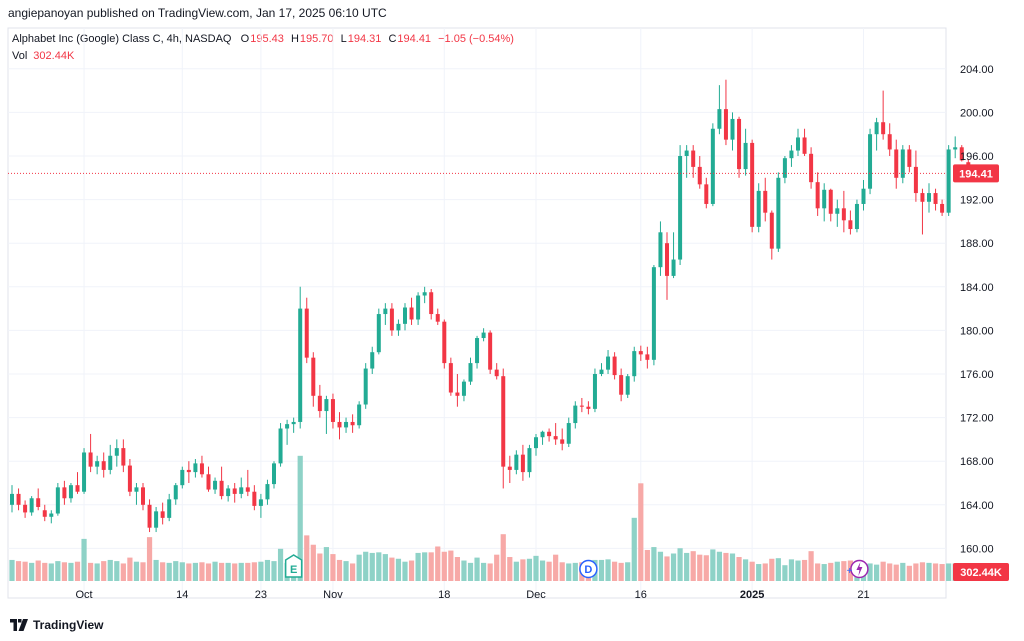 The width and height of the screenshot is (1024, 641). Describe the element at coordinates (54, 56) in the screenshot. I see `volume-value: 302.44K` at that location.